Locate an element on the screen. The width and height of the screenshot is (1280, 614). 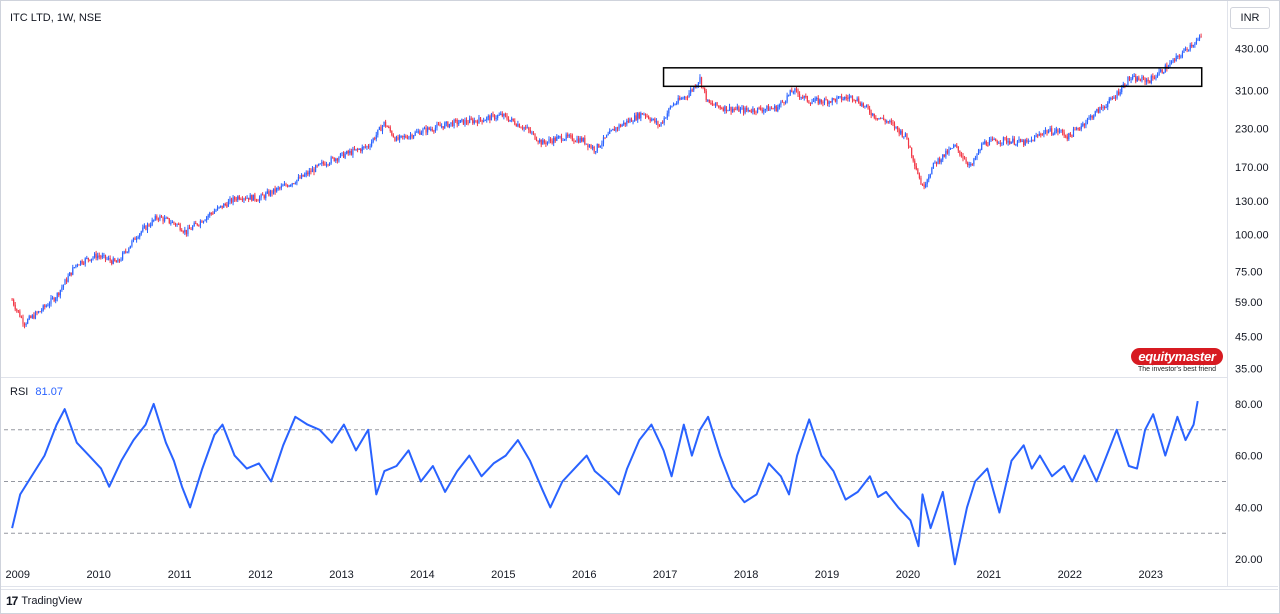
currency-button: INR is located at coordinates (1250, 18).